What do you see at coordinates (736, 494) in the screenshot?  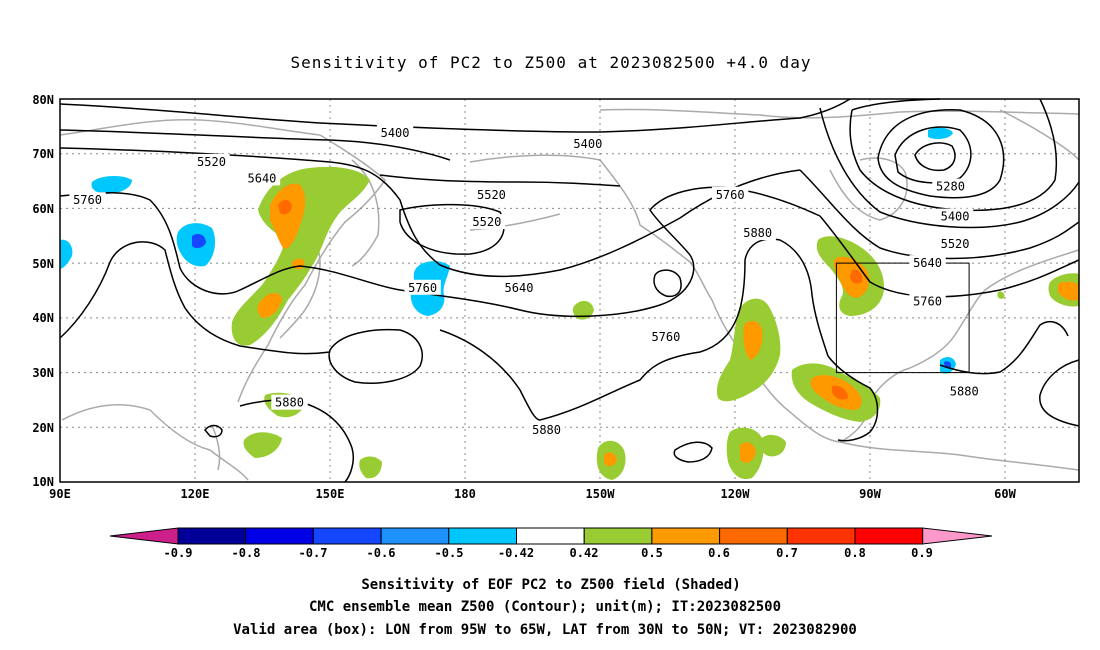 I see `lon-tick-label: 120W` at bounding box center [736, 494].